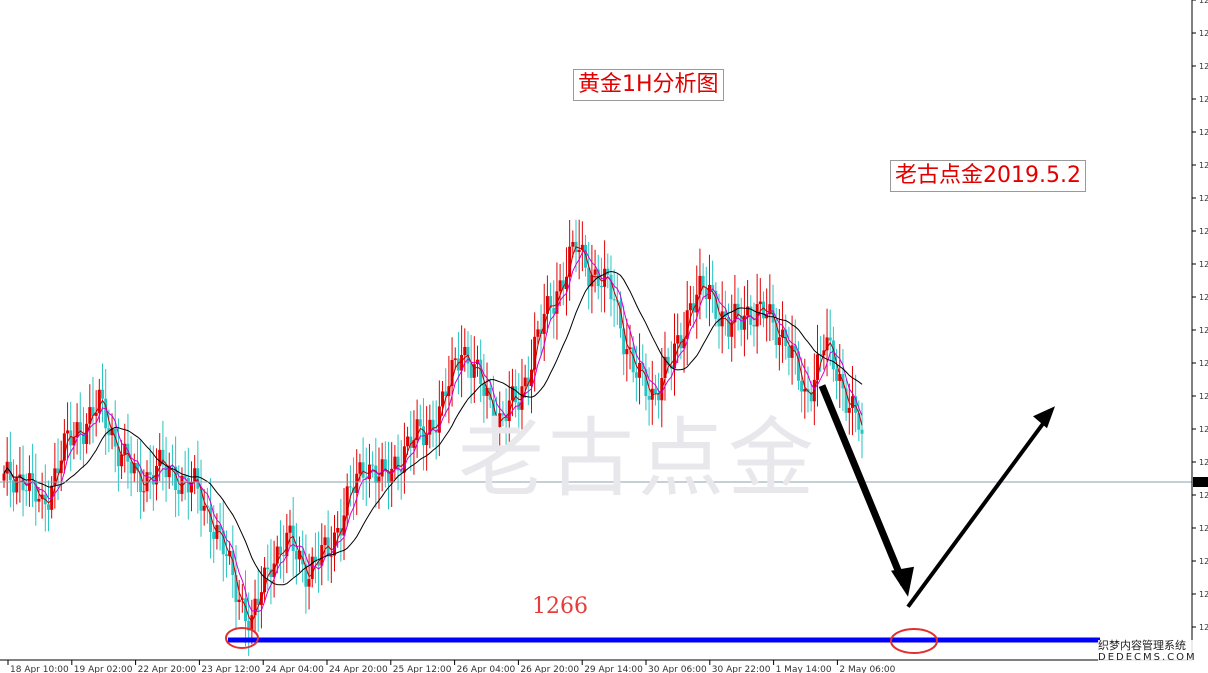 Image resolution: width=1208 pixels, height=673 pixels. What do you see at coordinates (103, 669) in the screenshot?
I see `time-tick-label: 19 Apr 02:00` at bounding box center [103, 669].